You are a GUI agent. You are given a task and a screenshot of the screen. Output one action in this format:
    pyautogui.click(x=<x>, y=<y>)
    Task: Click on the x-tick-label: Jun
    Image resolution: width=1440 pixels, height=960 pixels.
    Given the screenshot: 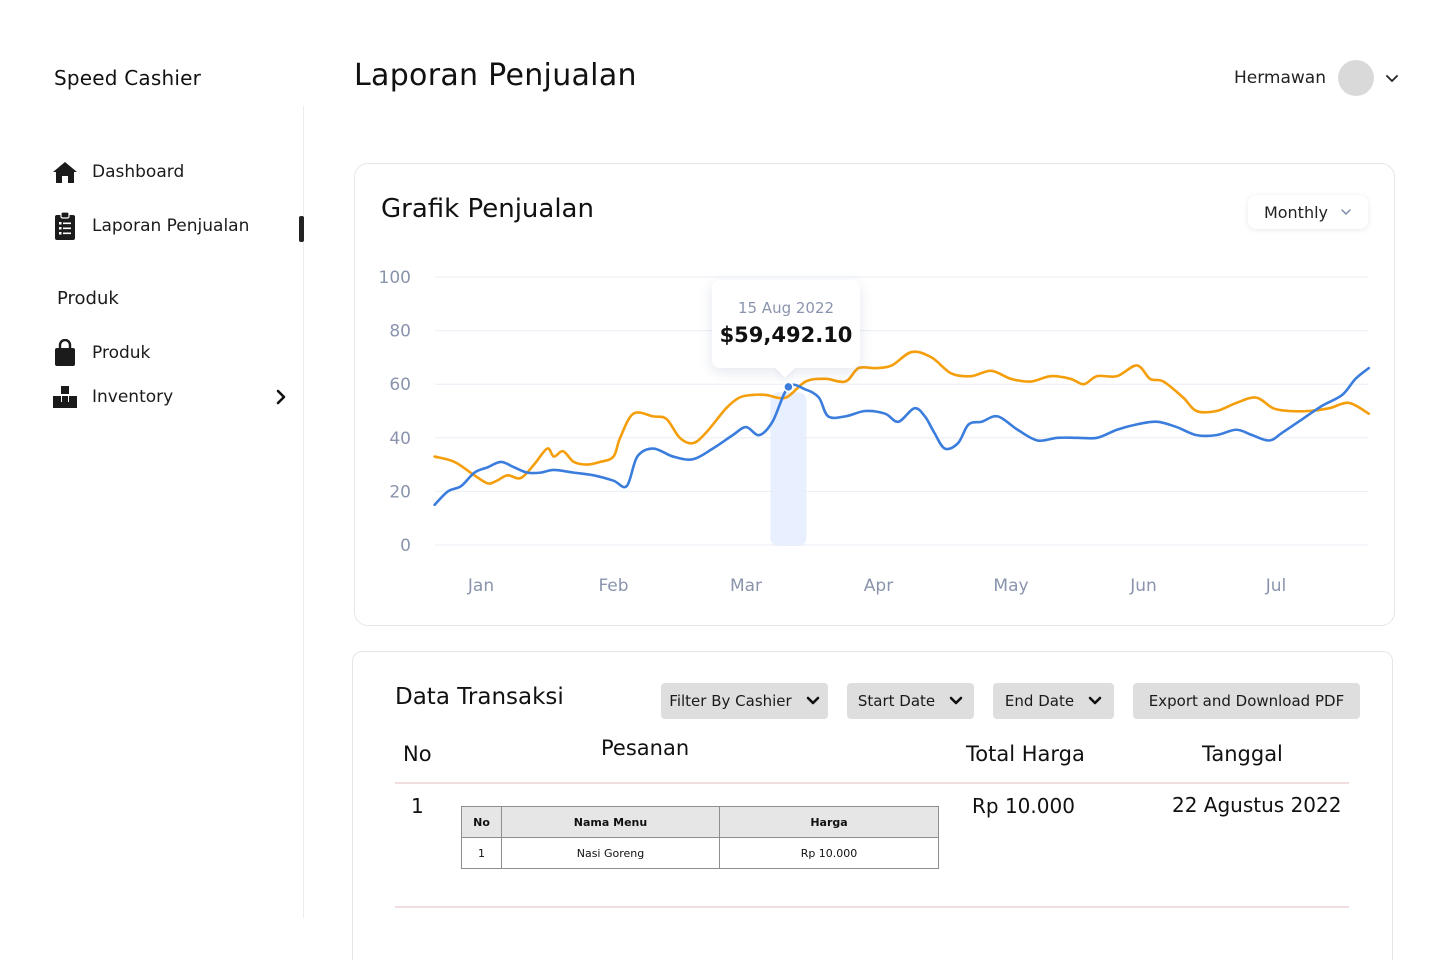 What is the action you would take?
    pyautogui.click(x=1143, y=586)
    